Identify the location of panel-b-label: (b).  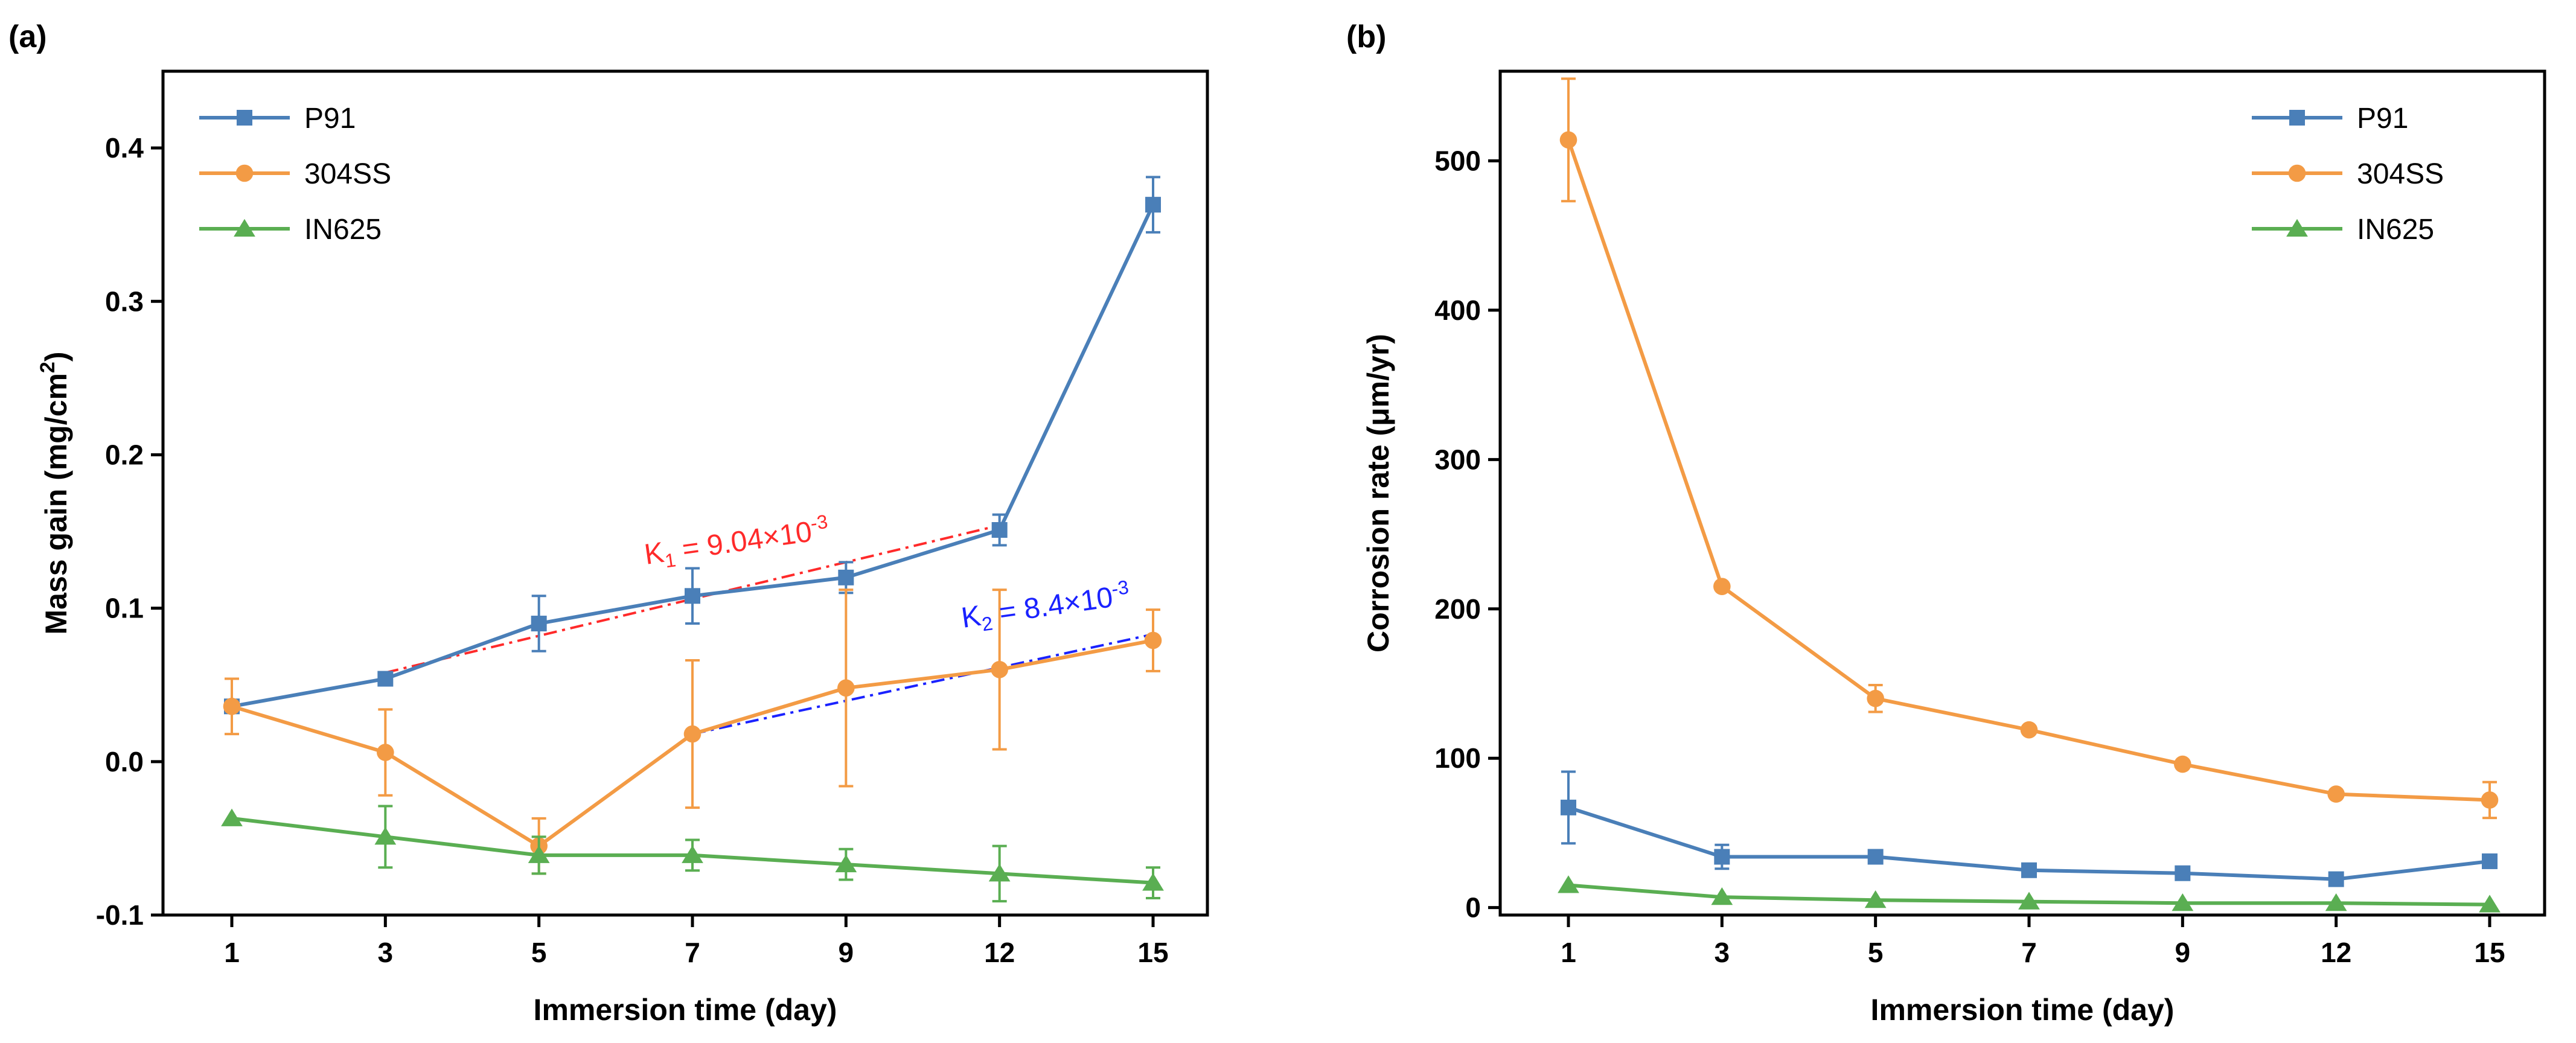
(1366, 36).